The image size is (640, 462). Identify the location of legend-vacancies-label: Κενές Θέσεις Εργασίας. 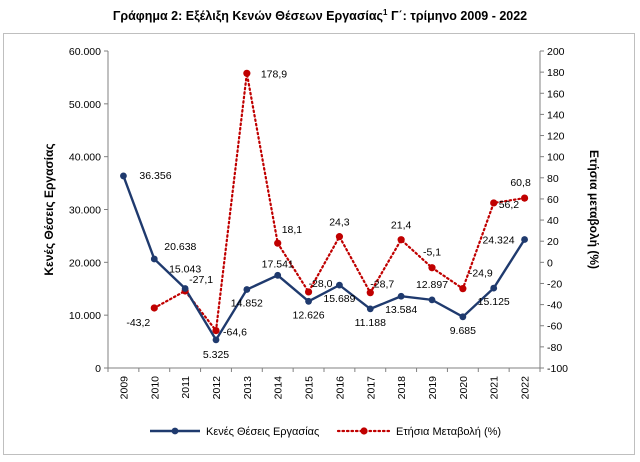
(262, 432).